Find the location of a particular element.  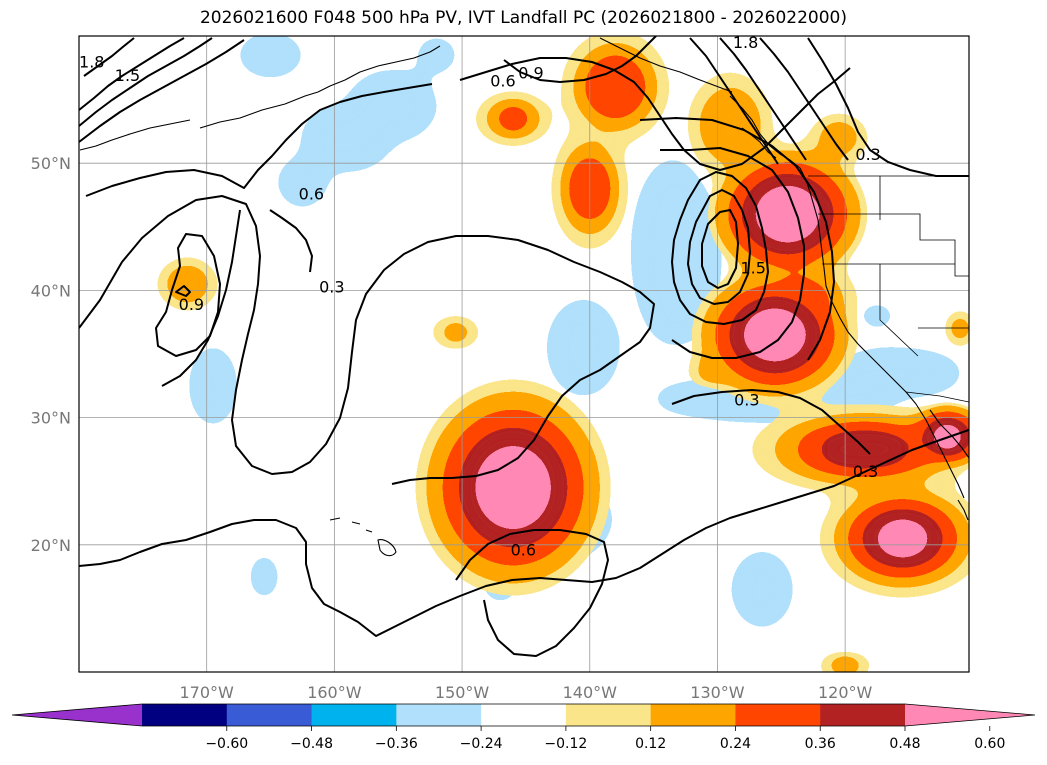

lat-tick-label: 40°N is located at coordinates (51, 290).